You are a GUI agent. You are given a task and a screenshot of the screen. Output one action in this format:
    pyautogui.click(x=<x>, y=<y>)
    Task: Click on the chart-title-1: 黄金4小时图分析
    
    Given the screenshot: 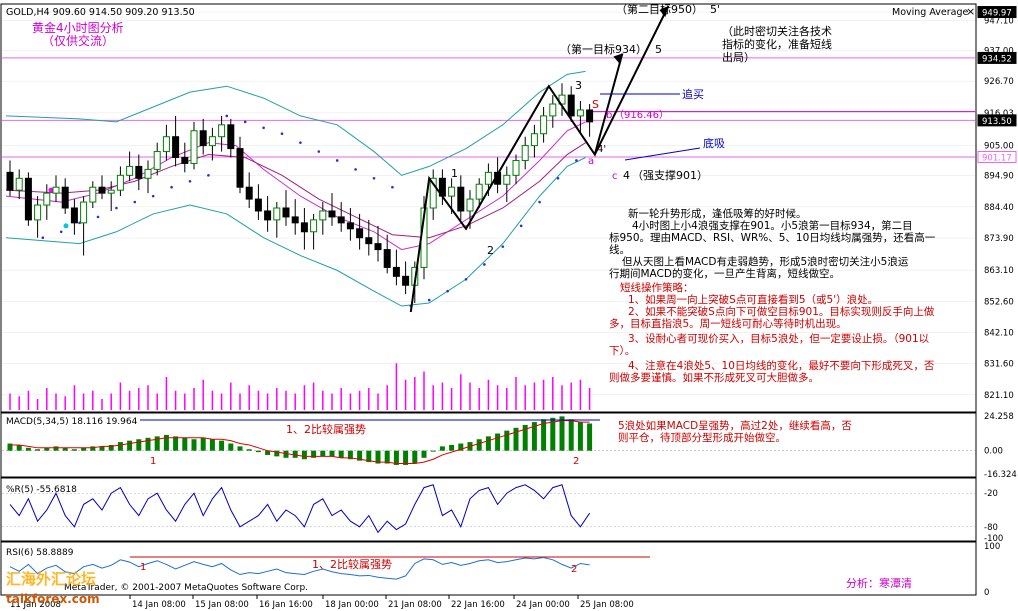 What is the action you would take?
    pyautogui.click(x=78, y=27)
    